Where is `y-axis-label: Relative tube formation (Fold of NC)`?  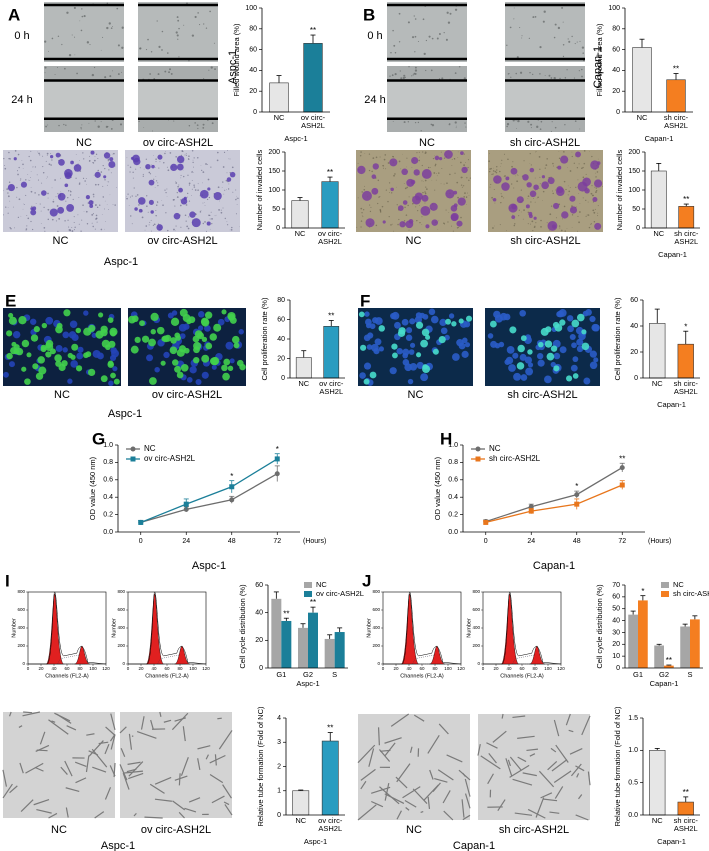
y-axis-label: Relative tube formation (Fold of NC) is located at coordinates (617, 766).